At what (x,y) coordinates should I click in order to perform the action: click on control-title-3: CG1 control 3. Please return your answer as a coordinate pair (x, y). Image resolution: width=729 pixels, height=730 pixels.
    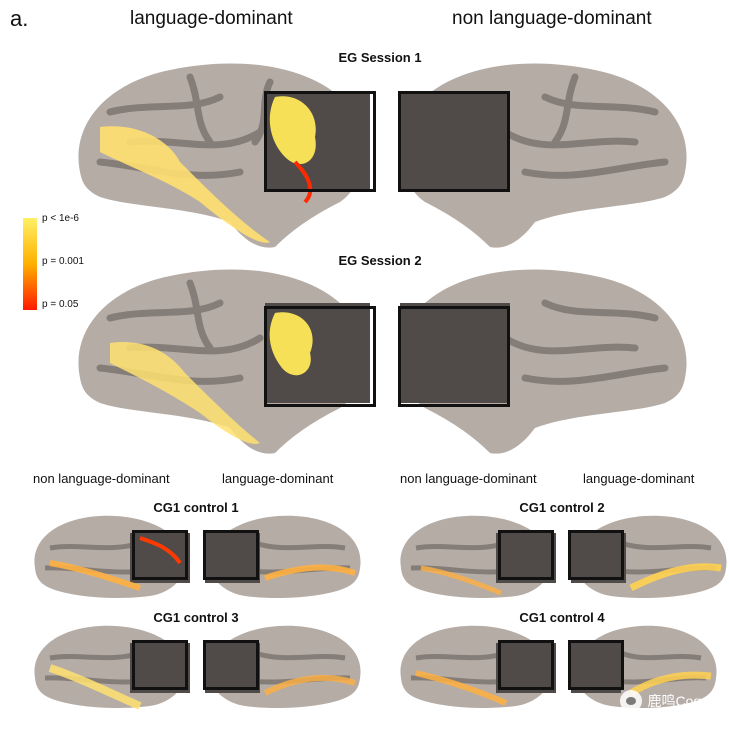
    Looking at the image, I should click on (196, 617).